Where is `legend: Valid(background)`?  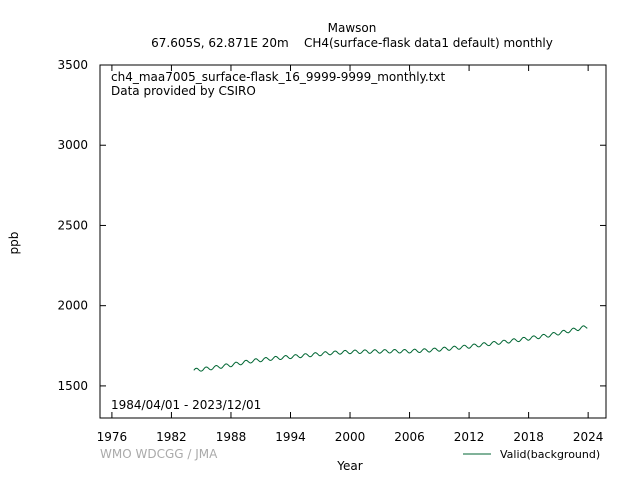
legend: Valid(background) is located at coordinates (531, 454).